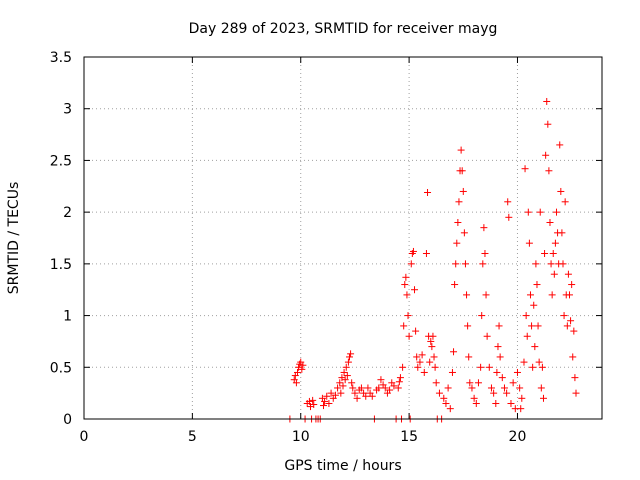 Image resolution: width=640 pixels, height=480 pixels. Describe the element at coordinates (518, 437) in the screenshot. I see `x-tick-label: 20` at that location.